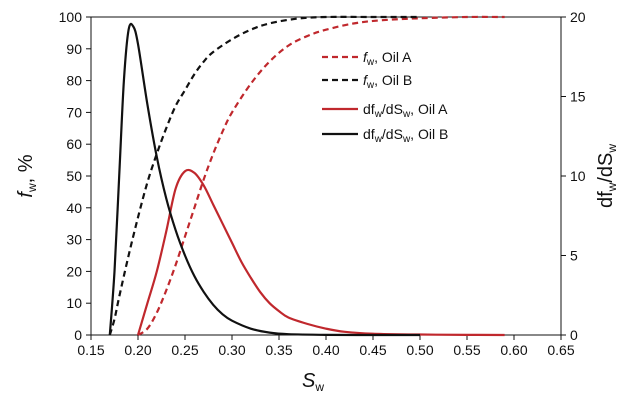 The image size is (622, 397). I want to click on legend-label-dfw-oil-b: dfw/dSw, Oil B, so click(405, 135).